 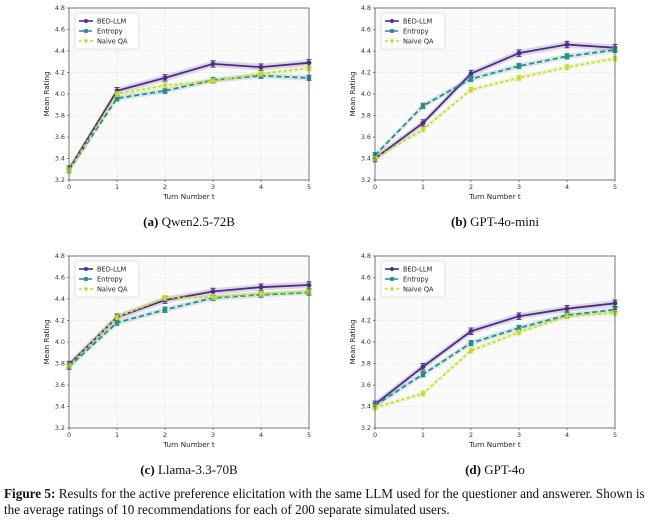 What do you see at coordinates (147, 469) in the screenshot?
I see `panel-caption-label: (c)` at bounding box center [147, 469].